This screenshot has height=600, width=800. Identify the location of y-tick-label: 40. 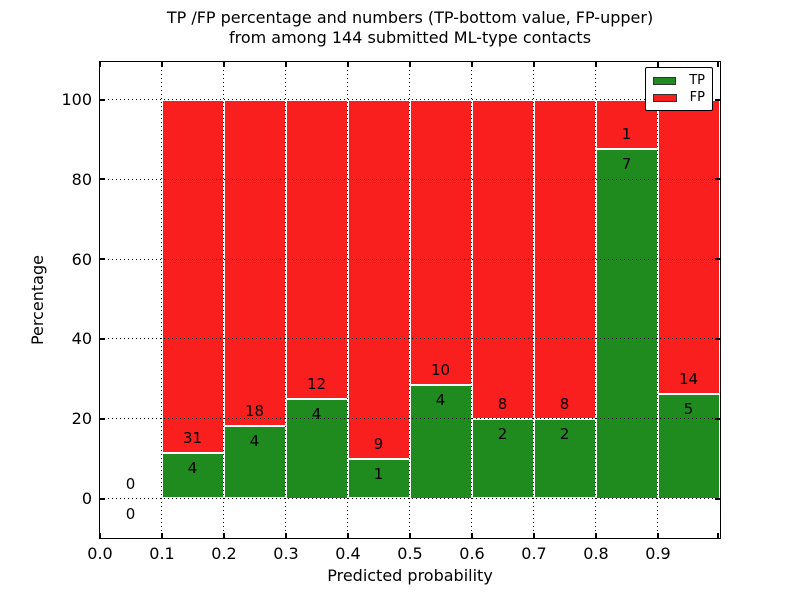
(81, 339).